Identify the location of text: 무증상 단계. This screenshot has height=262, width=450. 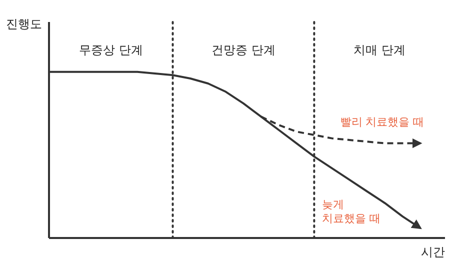
(110, 50).